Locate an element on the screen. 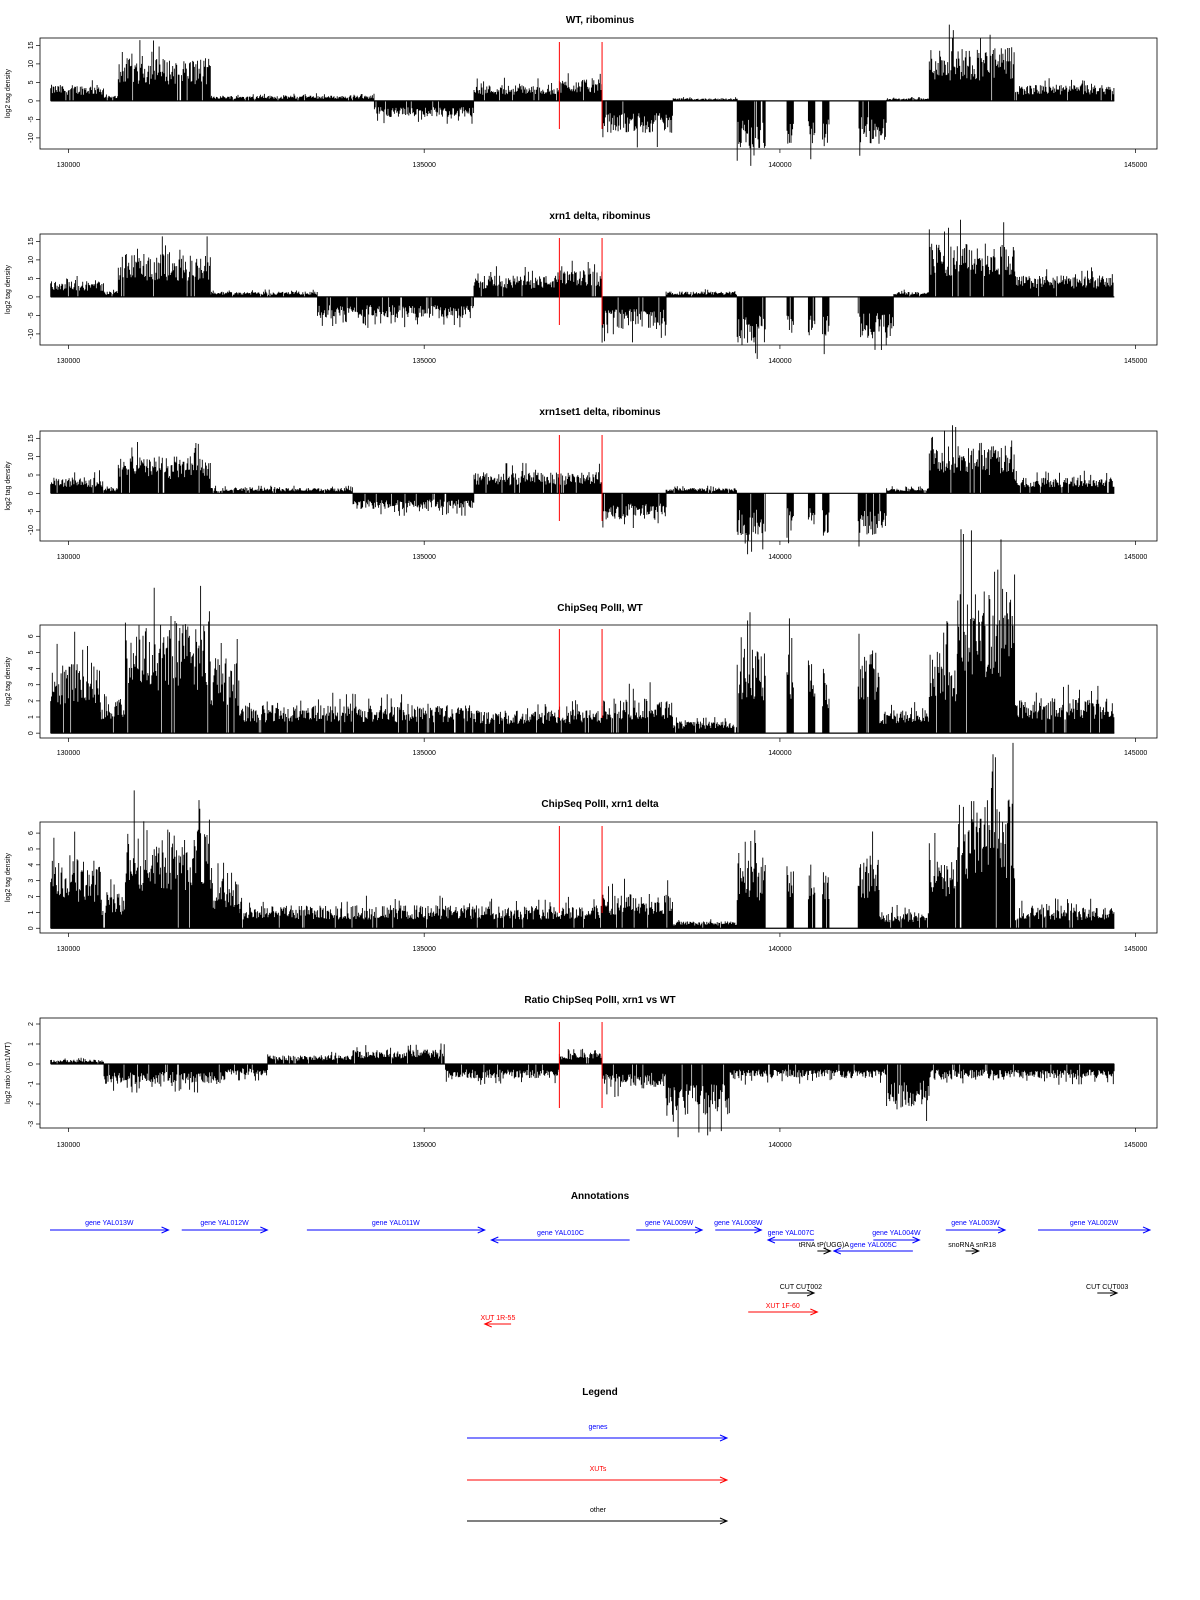 Image resolution: width=1200 pixels, height=1600 pixels. annotation-item: gene YAL005C is located at coordinates (872, 1248).